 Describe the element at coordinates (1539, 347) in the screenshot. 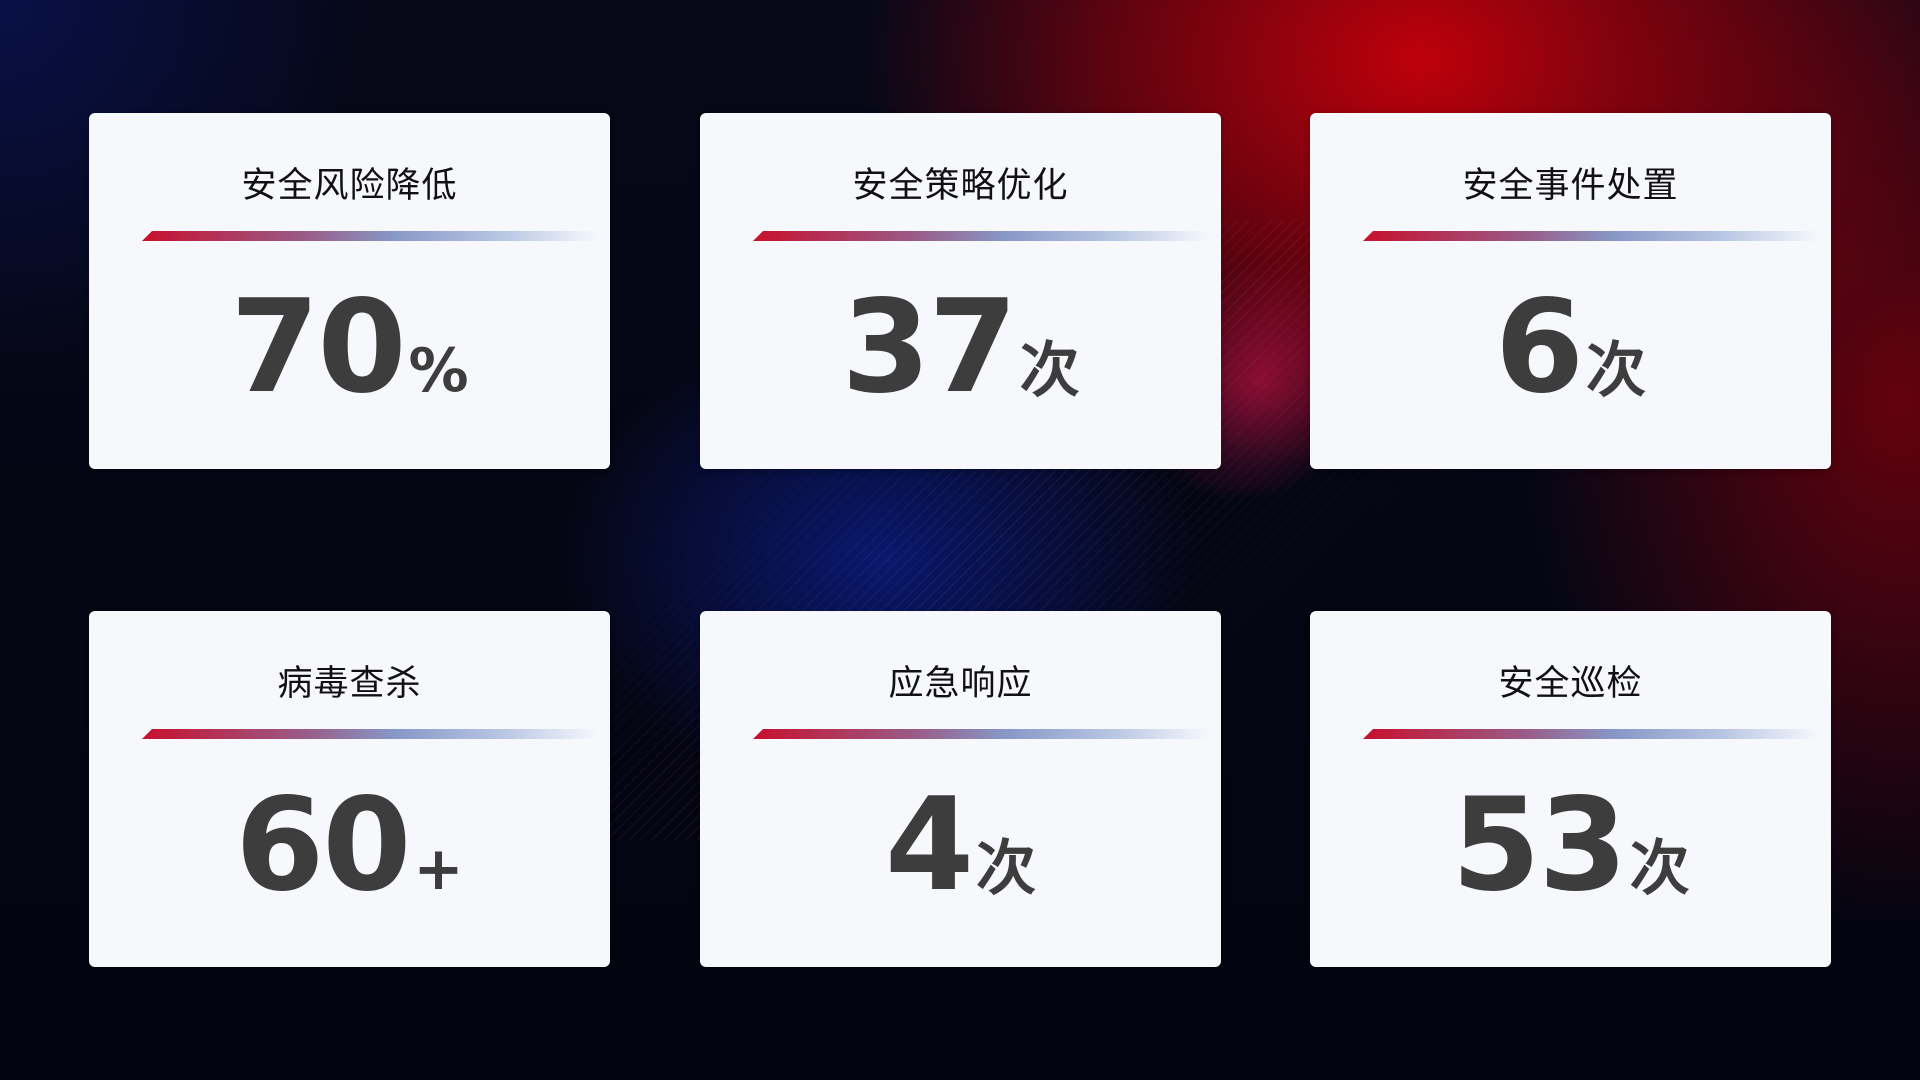

I see `value-number: 6` at that location.